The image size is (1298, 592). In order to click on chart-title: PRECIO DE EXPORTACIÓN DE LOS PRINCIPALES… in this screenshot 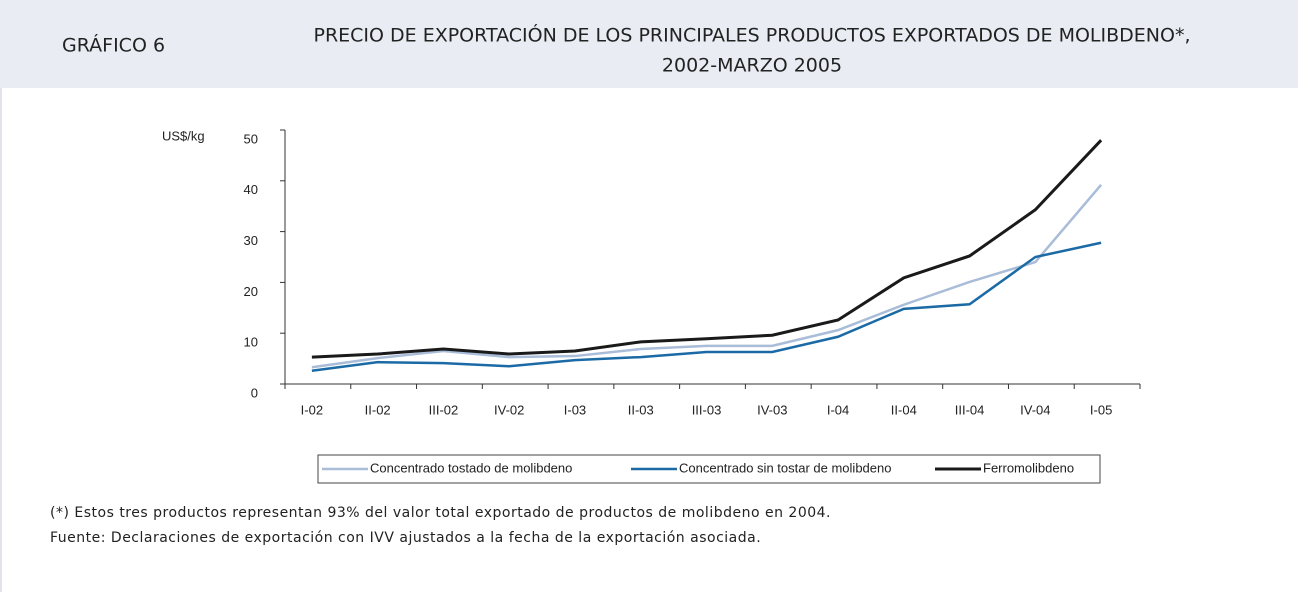, I will do `click(752, 35)`.